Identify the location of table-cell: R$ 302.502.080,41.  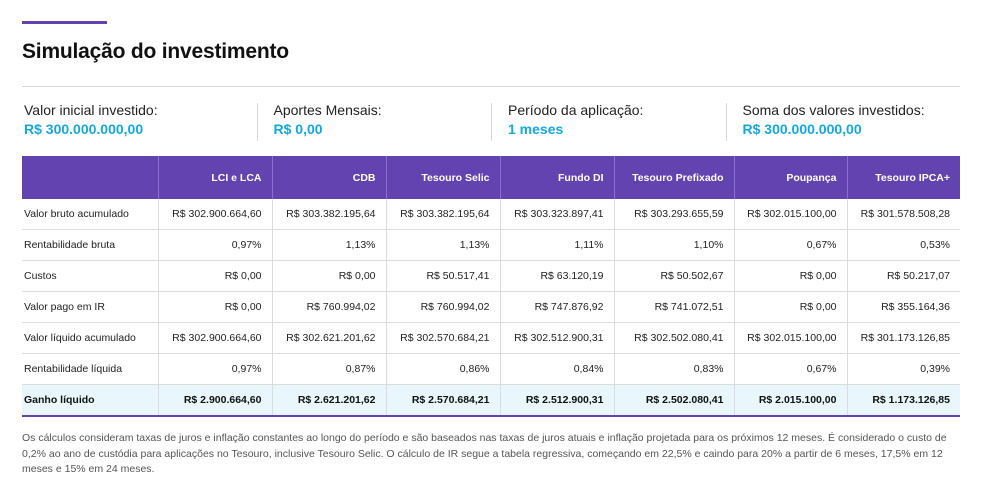
(673, 338).